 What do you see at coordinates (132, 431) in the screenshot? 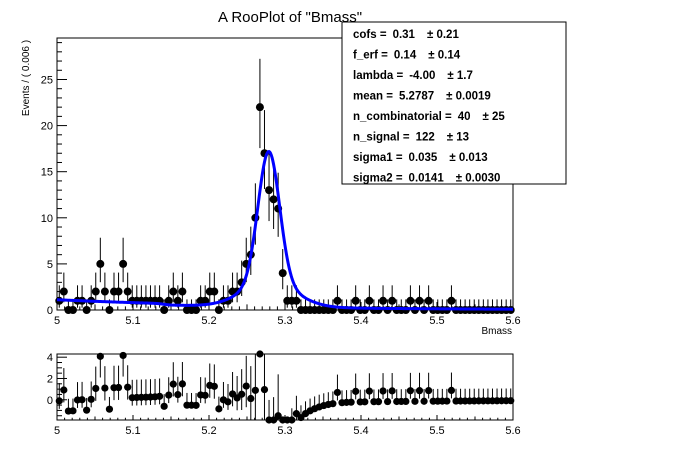
I see `x-tick-label: 5.1` at bounding box center [132, 431].